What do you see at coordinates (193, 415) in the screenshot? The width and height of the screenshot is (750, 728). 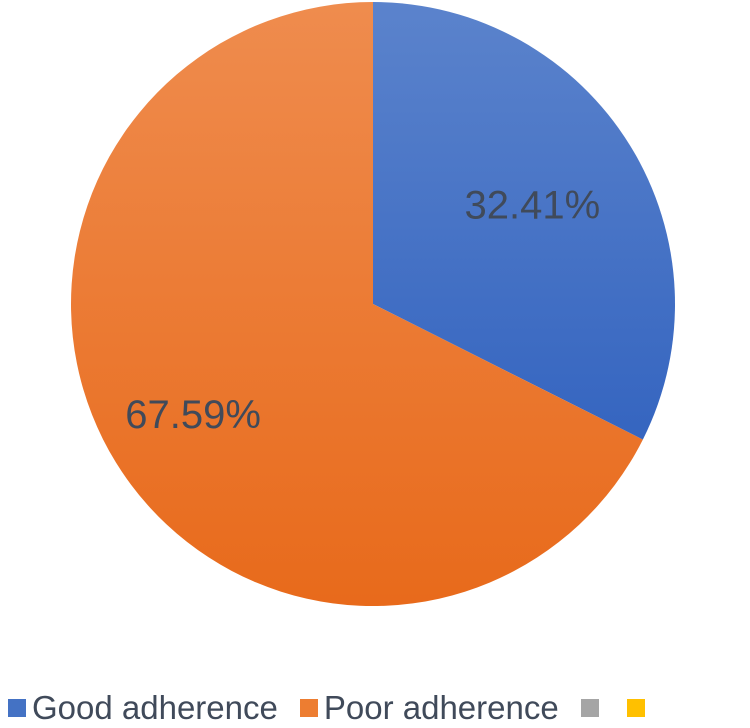 I see `data-label-1: 67.59%` at bounding box center [193, 415].